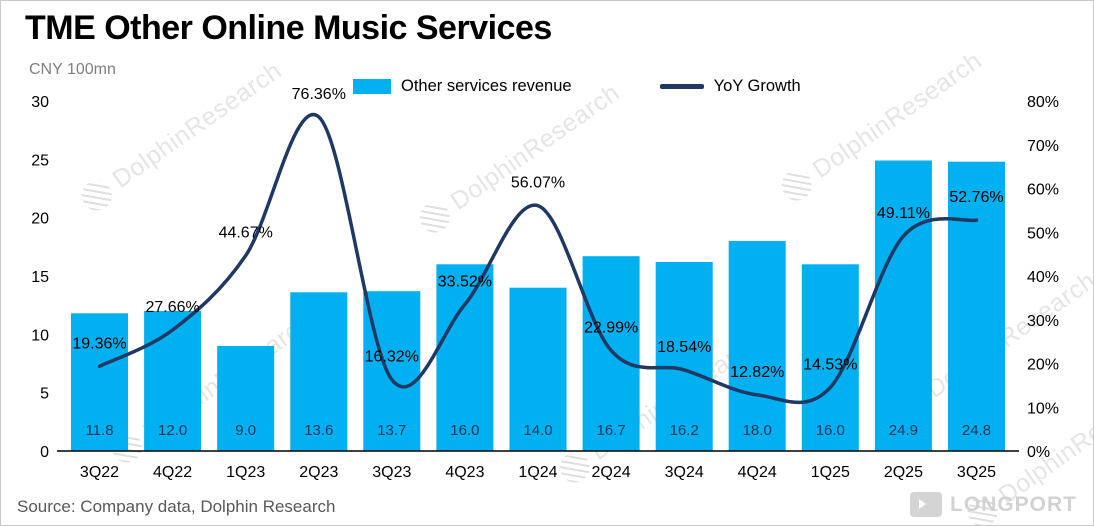  I want to click on yoy-value-label-2Q24: 22.99%, so click(611, 327).